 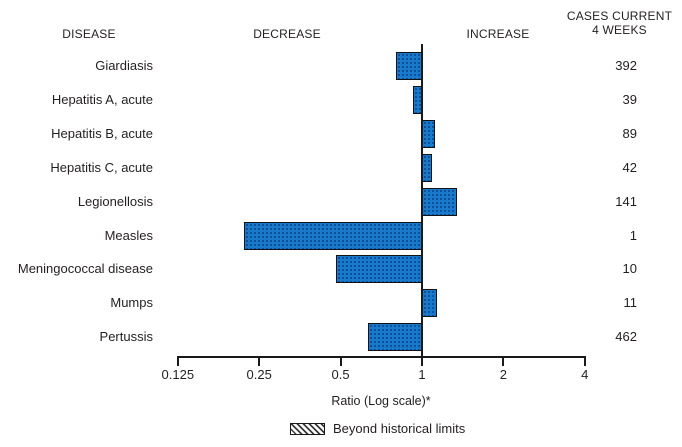 What do you see at coordinates (619, 16) in the screenshot?
I see `column-header-cases-line1: CASES CURRENT` at bounding box center [619, 16].